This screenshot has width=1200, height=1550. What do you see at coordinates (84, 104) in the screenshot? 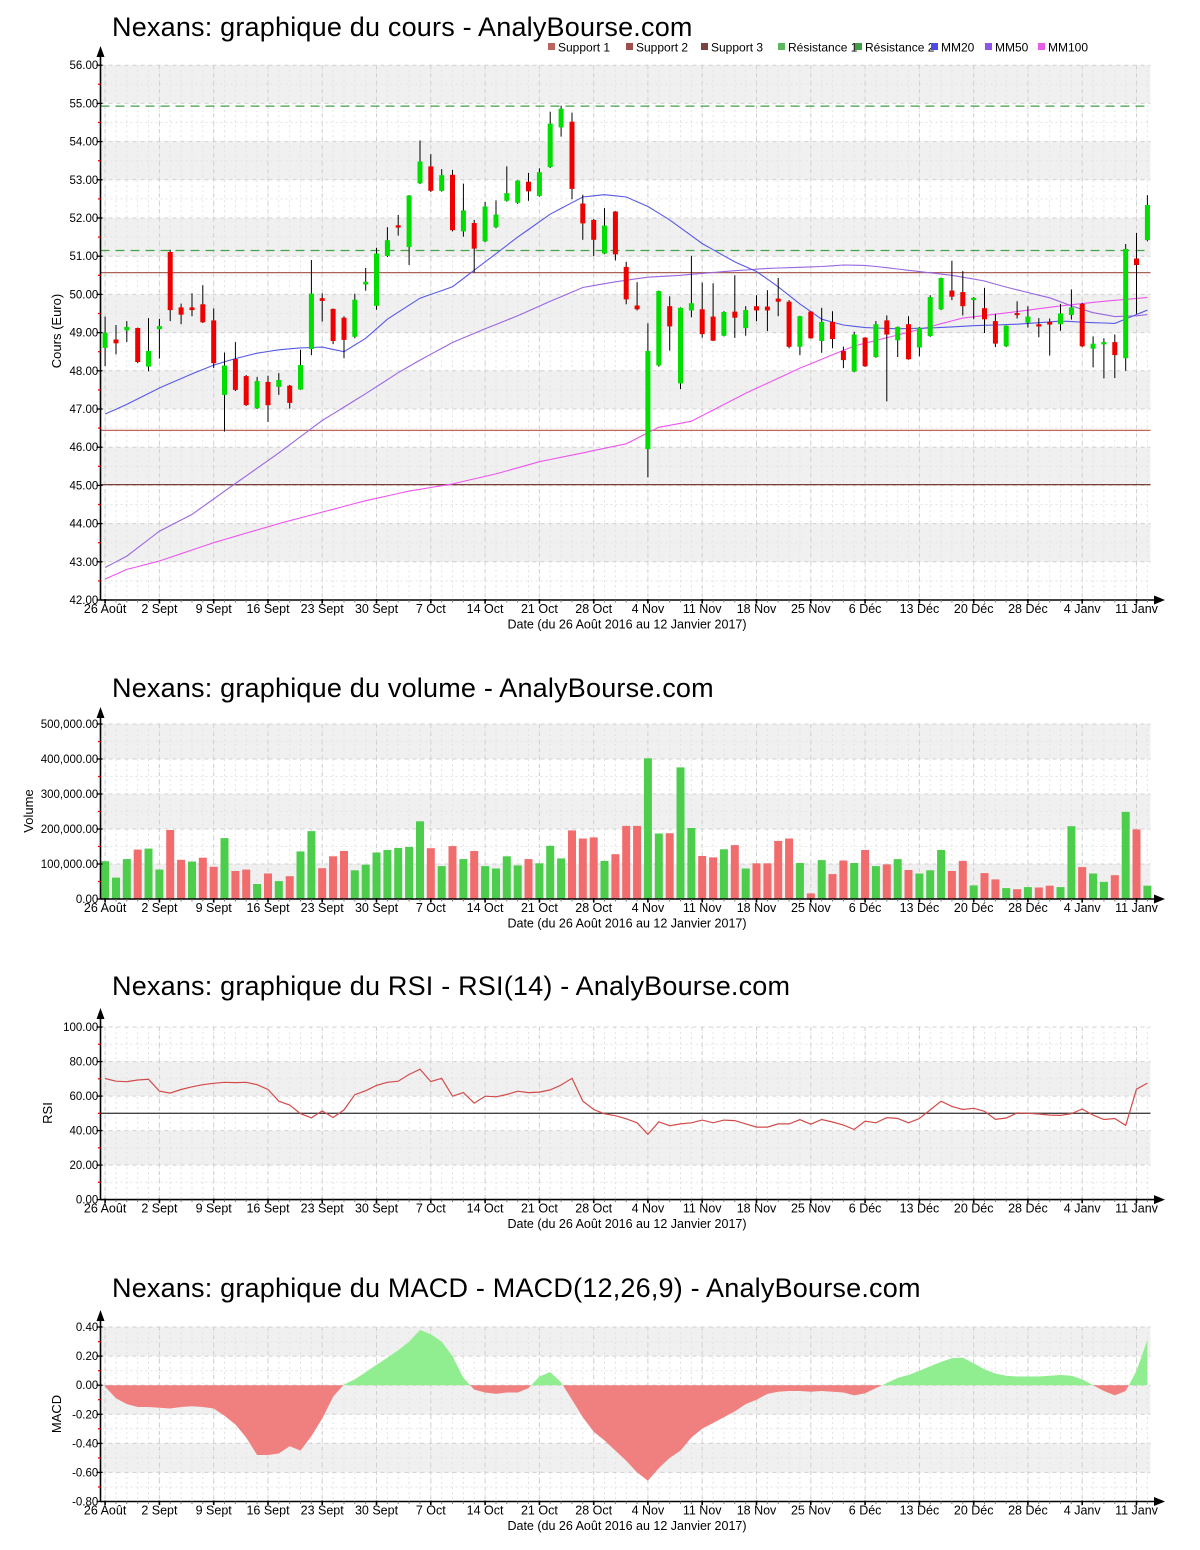
I see `svg-text: 55.00` at bounding box center [84, 104].